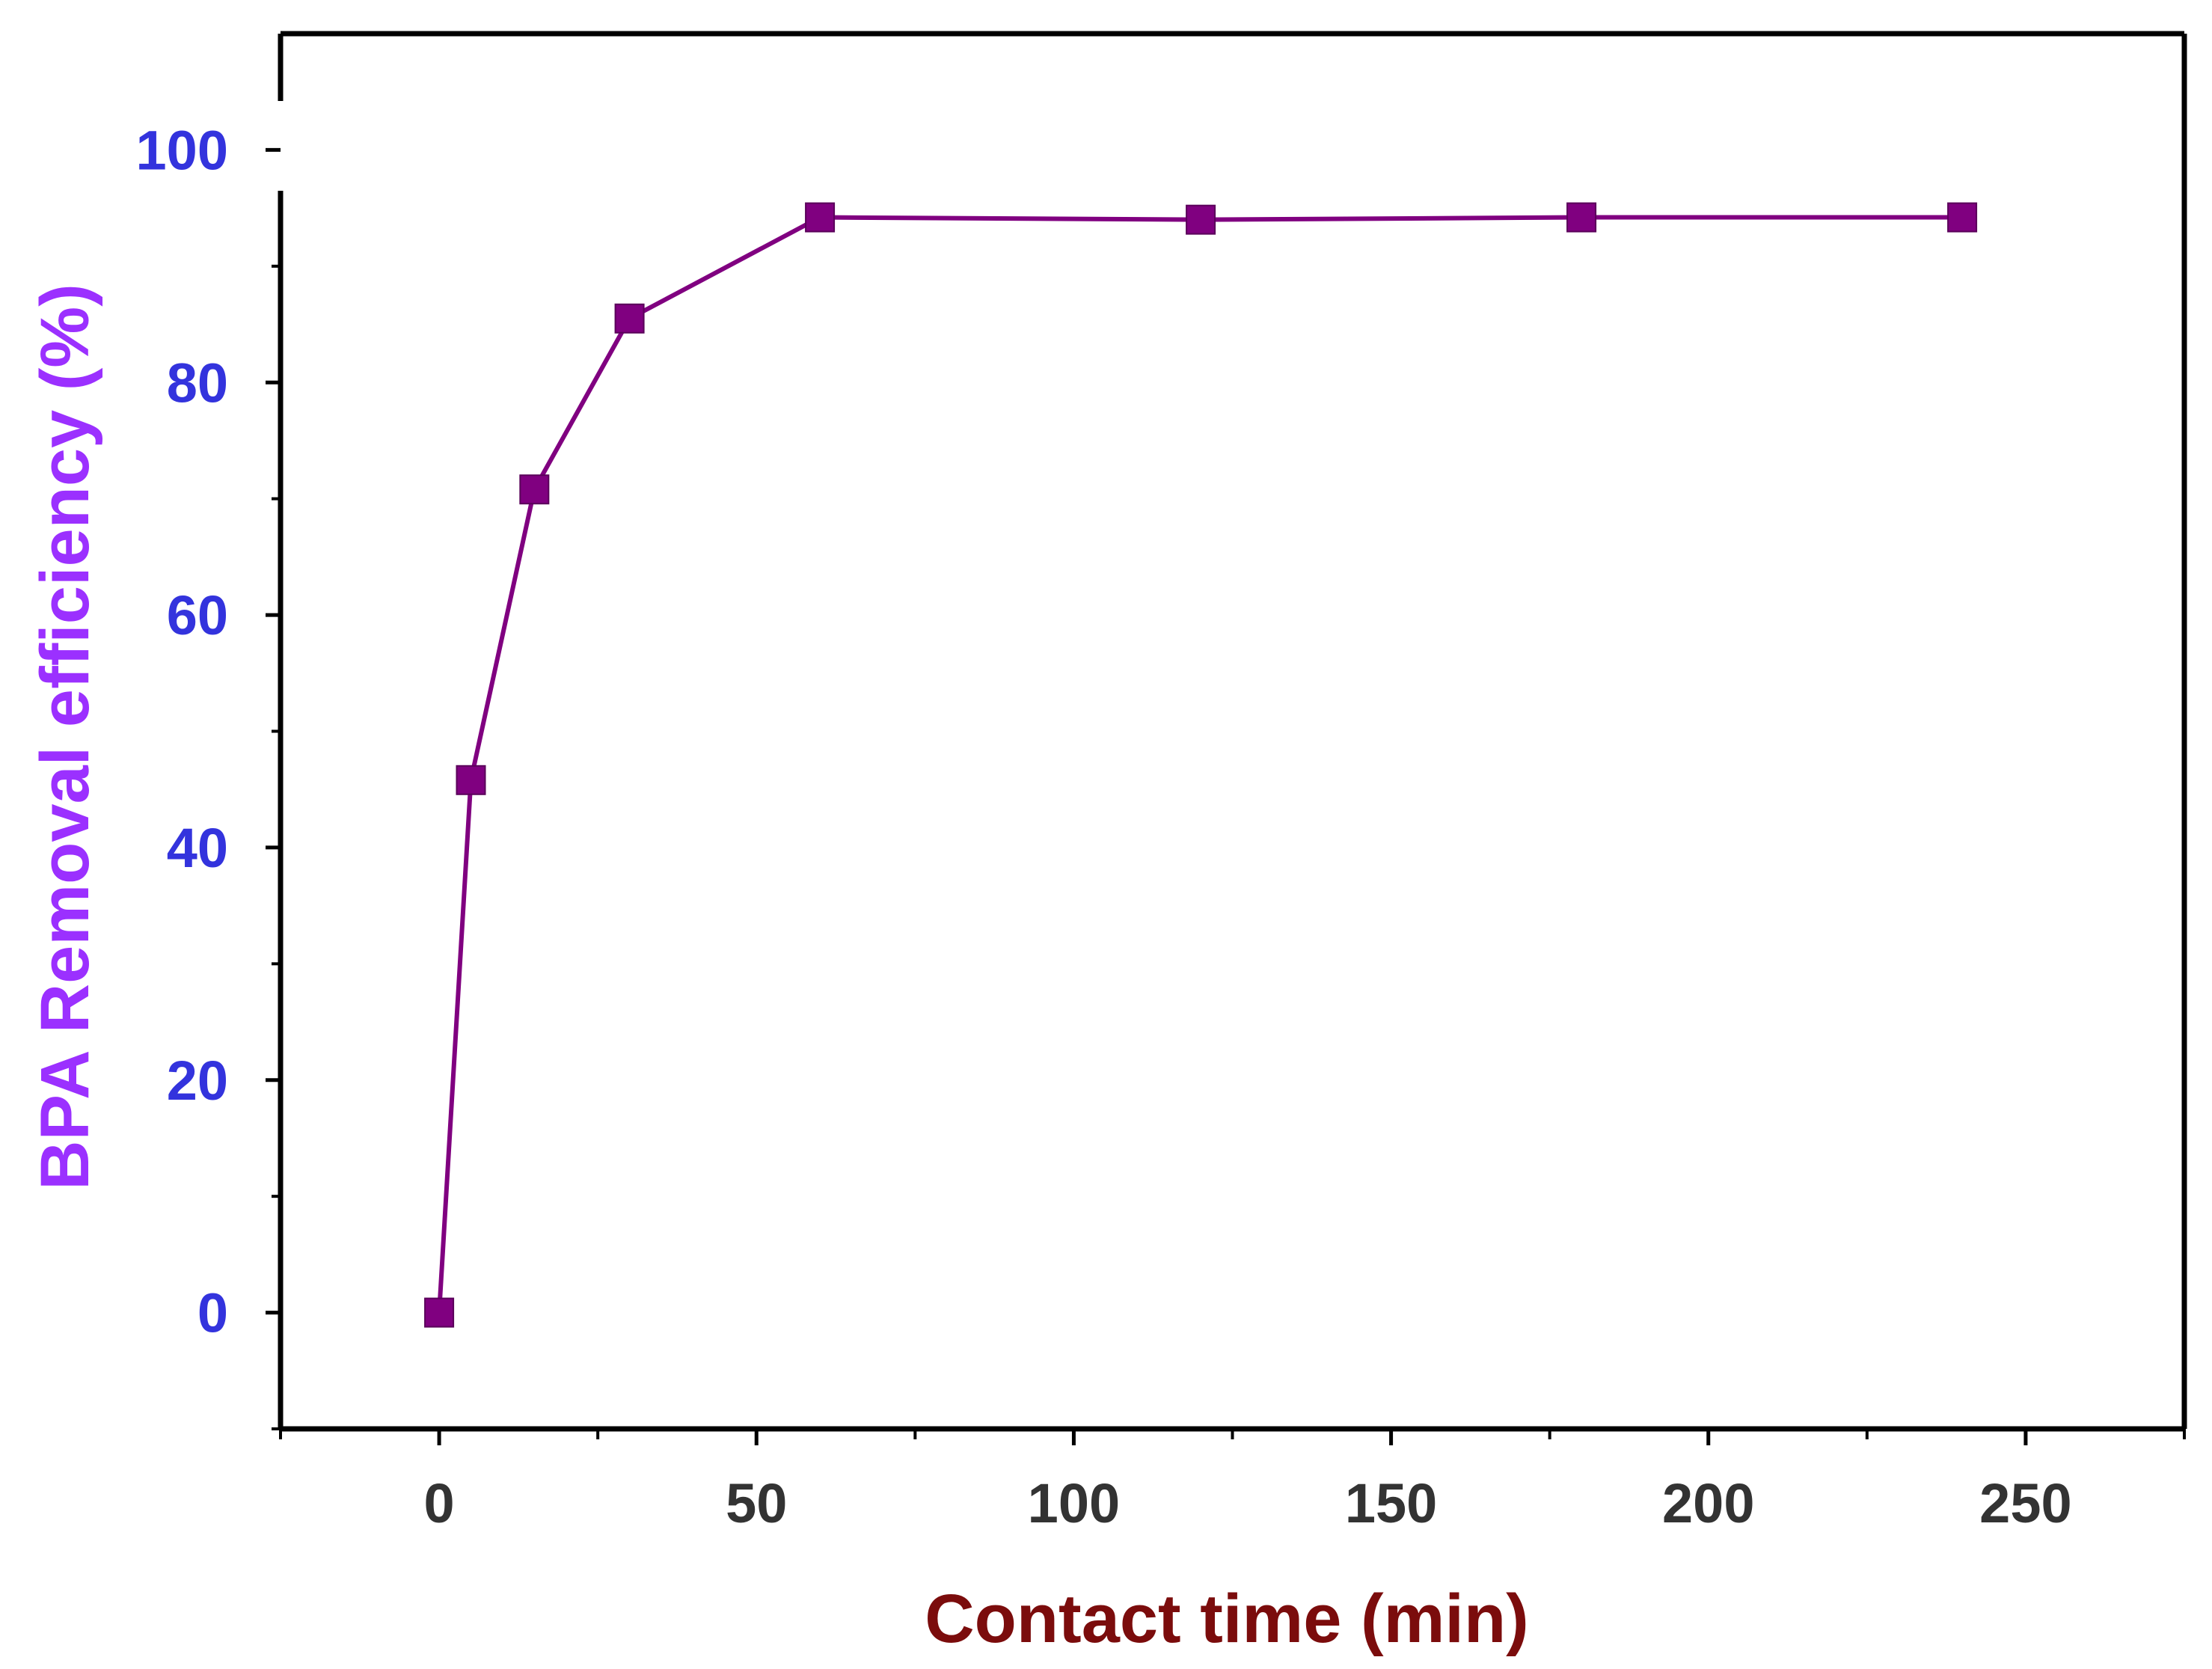 This screenshot has width=2212, height=1669. I want to click on y-tick-label: 0, so click(212, 1313).